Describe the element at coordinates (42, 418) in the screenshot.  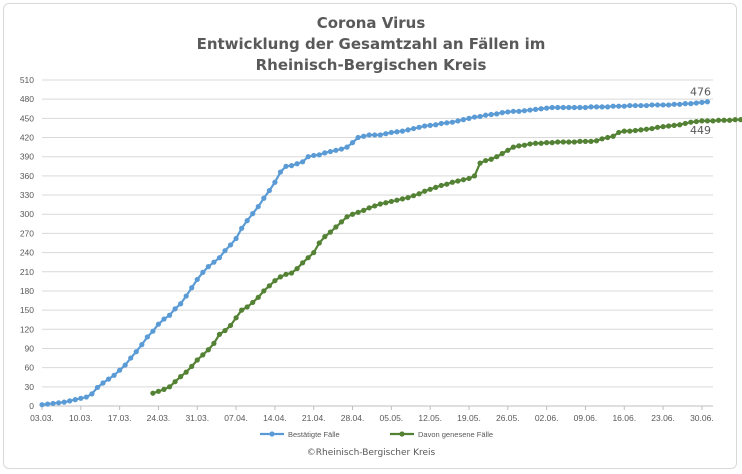
I see `x-tick-label: 03.03.` at that location.